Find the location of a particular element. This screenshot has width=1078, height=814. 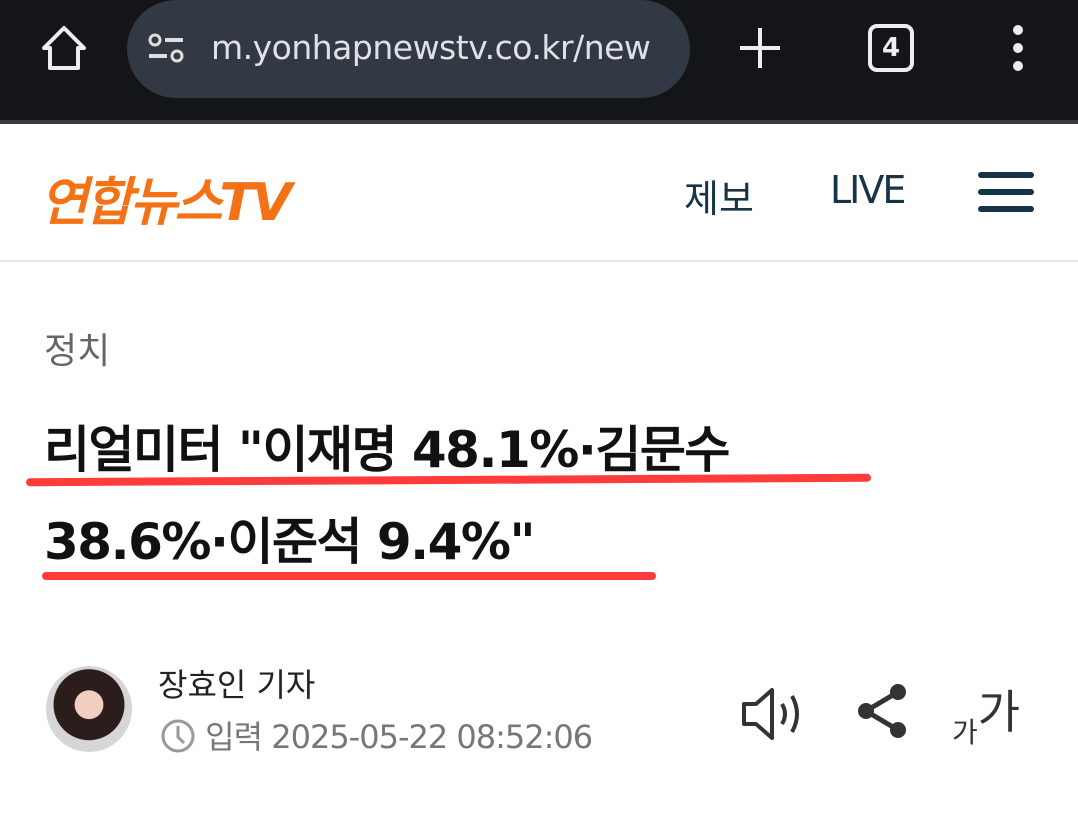

tab-count: 4 is located at coordinates (891, 48).